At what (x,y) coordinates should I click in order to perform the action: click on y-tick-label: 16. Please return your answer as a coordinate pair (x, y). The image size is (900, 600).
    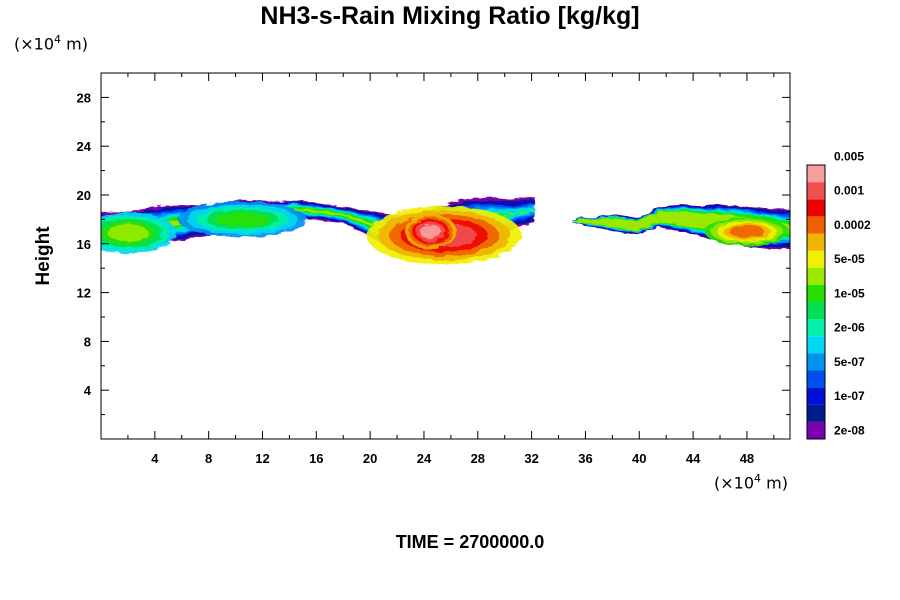
    Looking at the image, I should click on (84, 244).